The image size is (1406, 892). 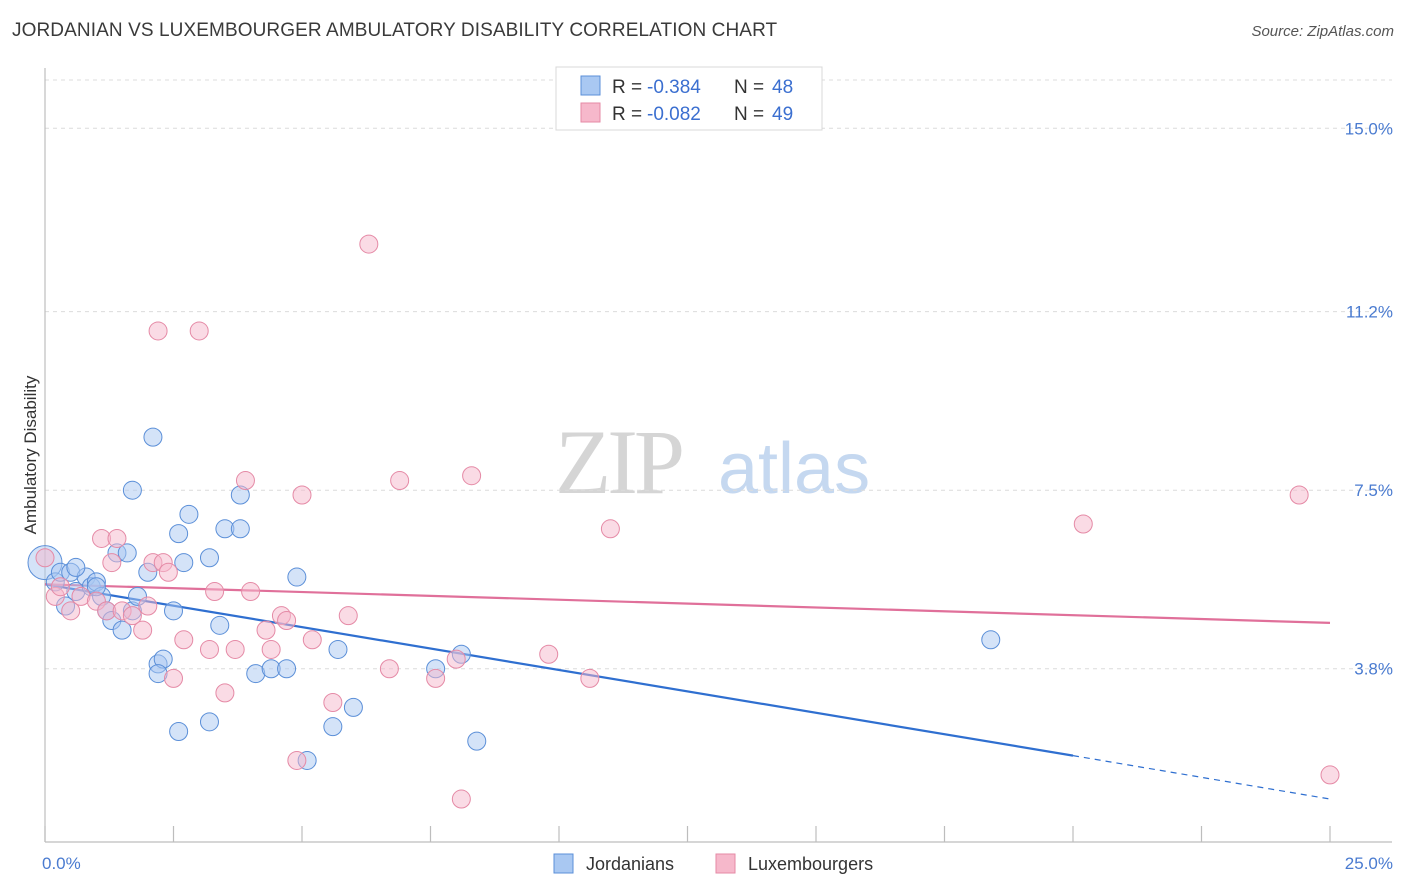 I want to click on jordanian-trend-line, so click(x=559, y=670).